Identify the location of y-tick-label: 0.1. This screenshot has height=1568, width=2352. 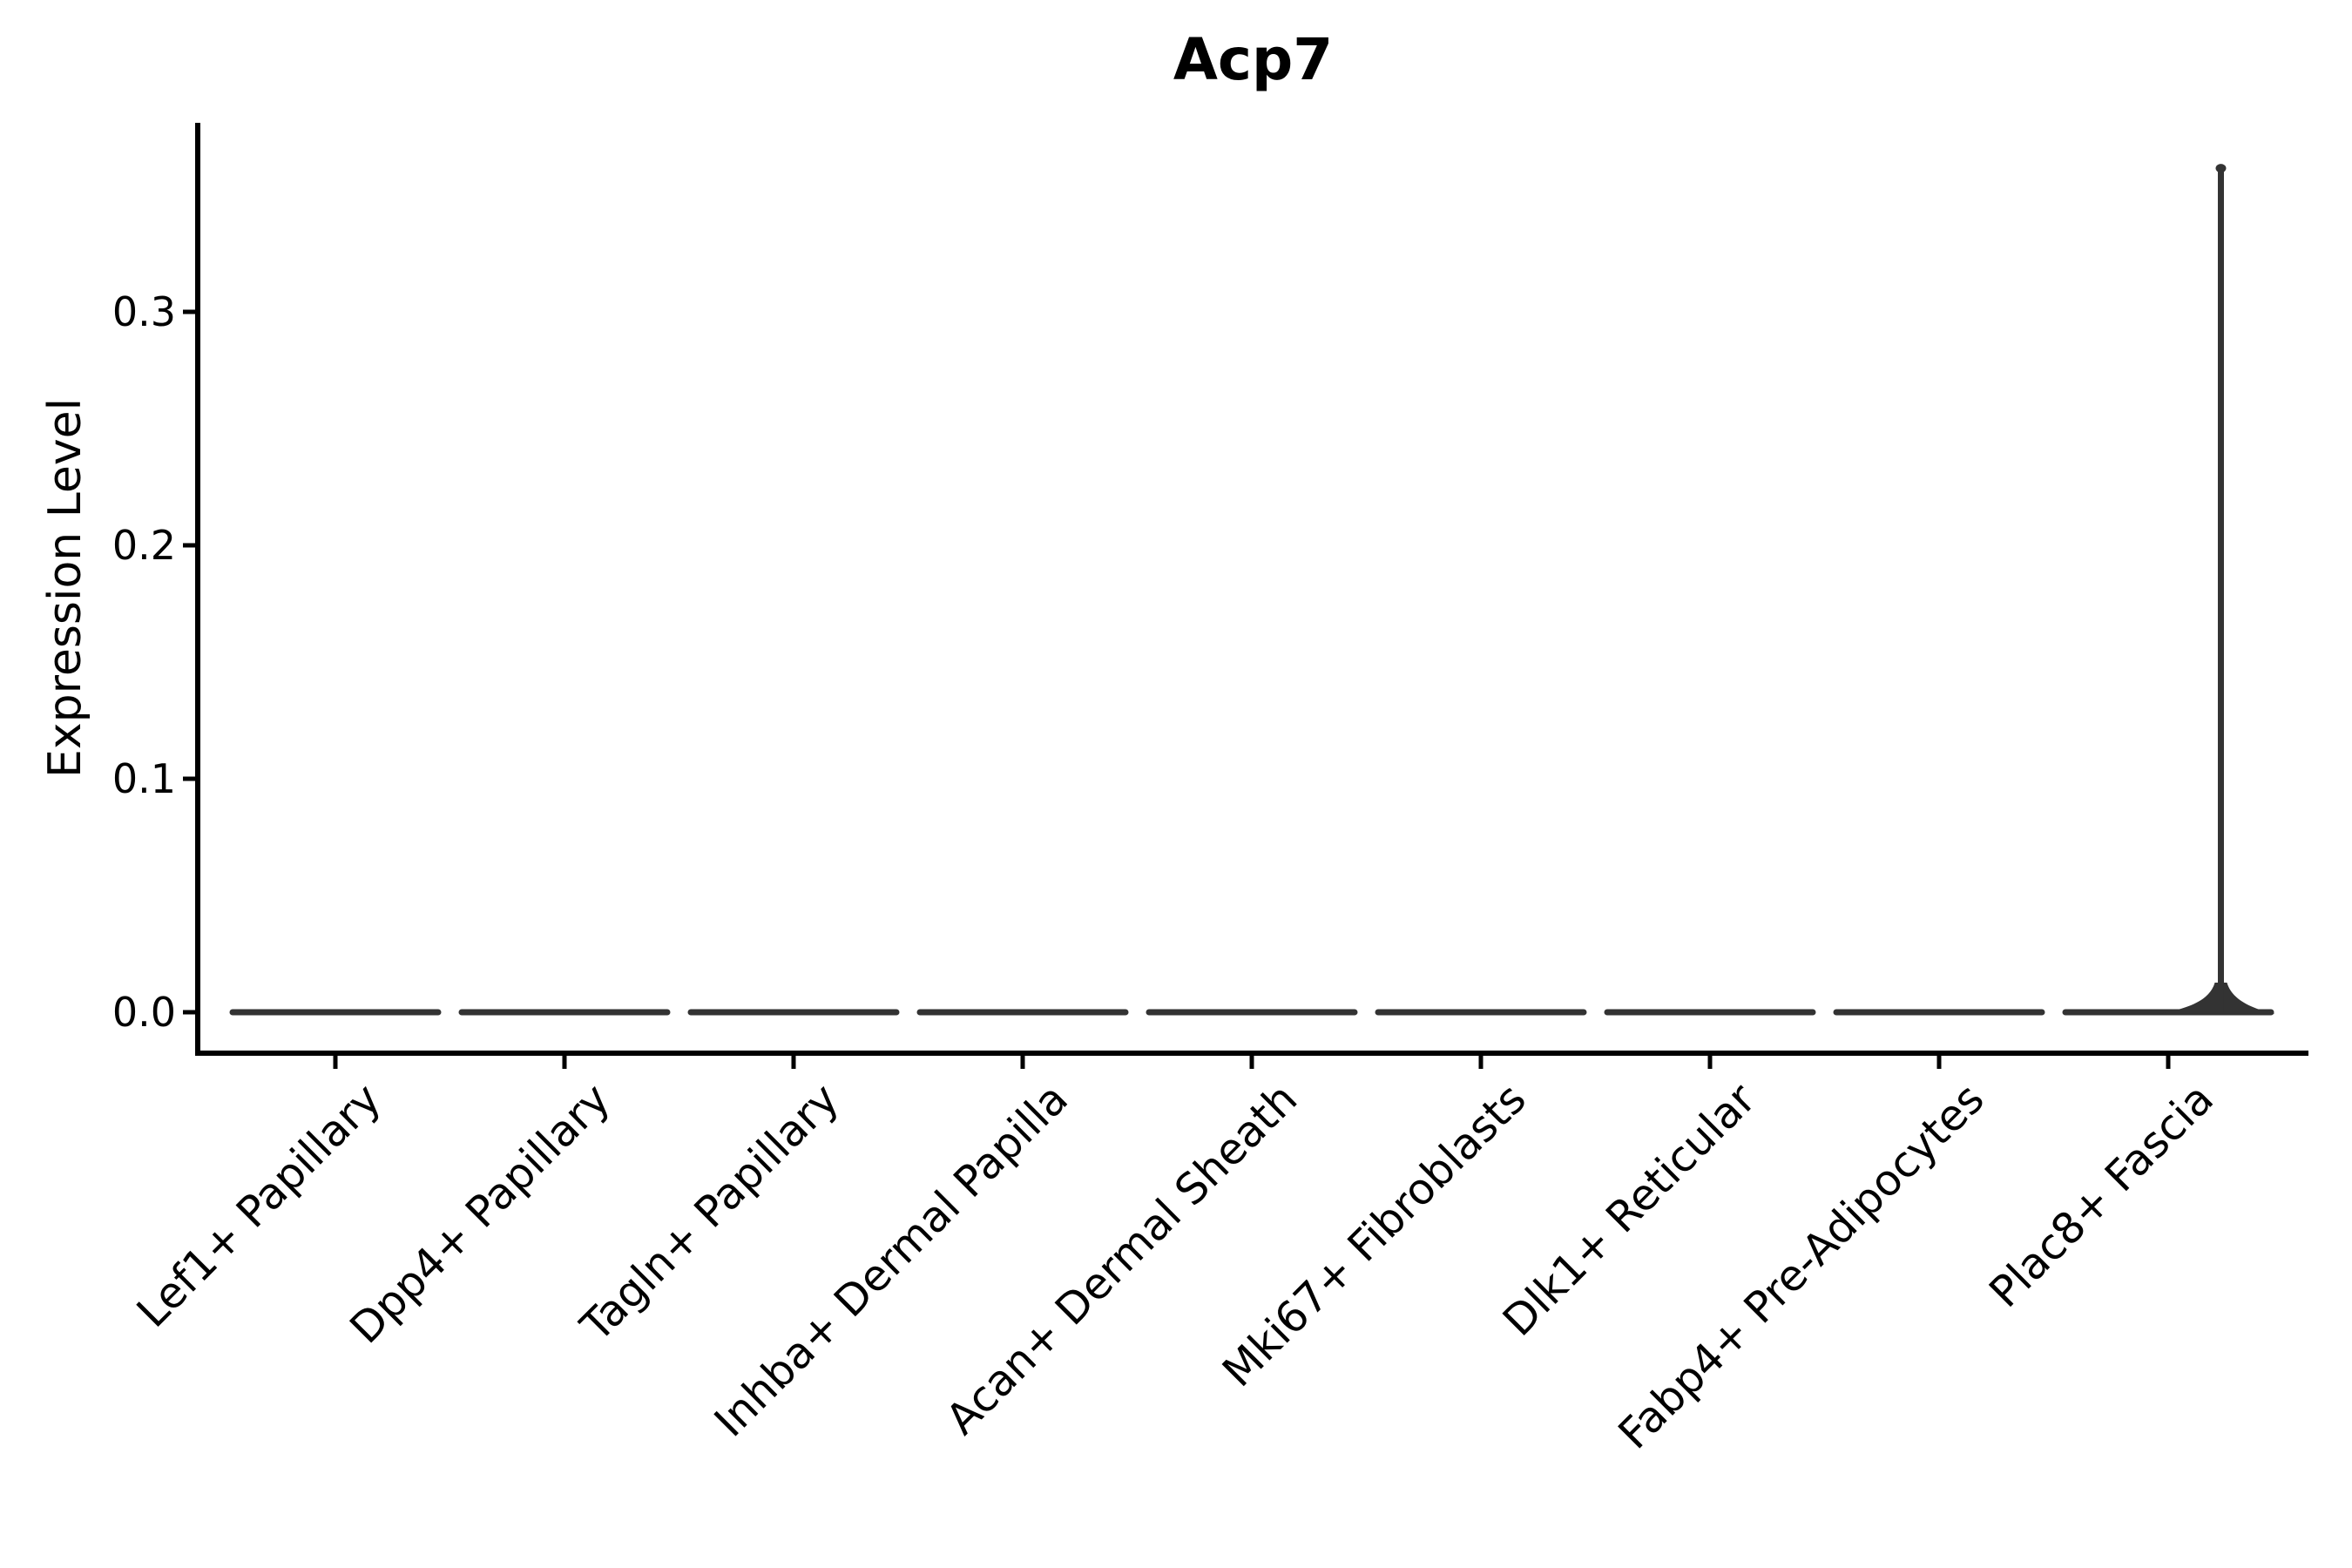
(144, 778).